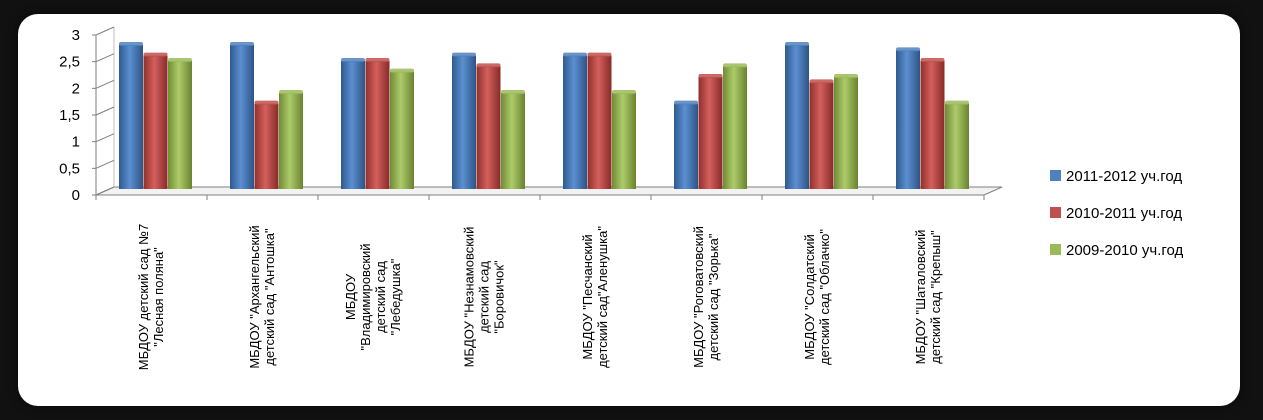  I want to click on category-label-line: детский сад "Антошка", so click(269, 297).